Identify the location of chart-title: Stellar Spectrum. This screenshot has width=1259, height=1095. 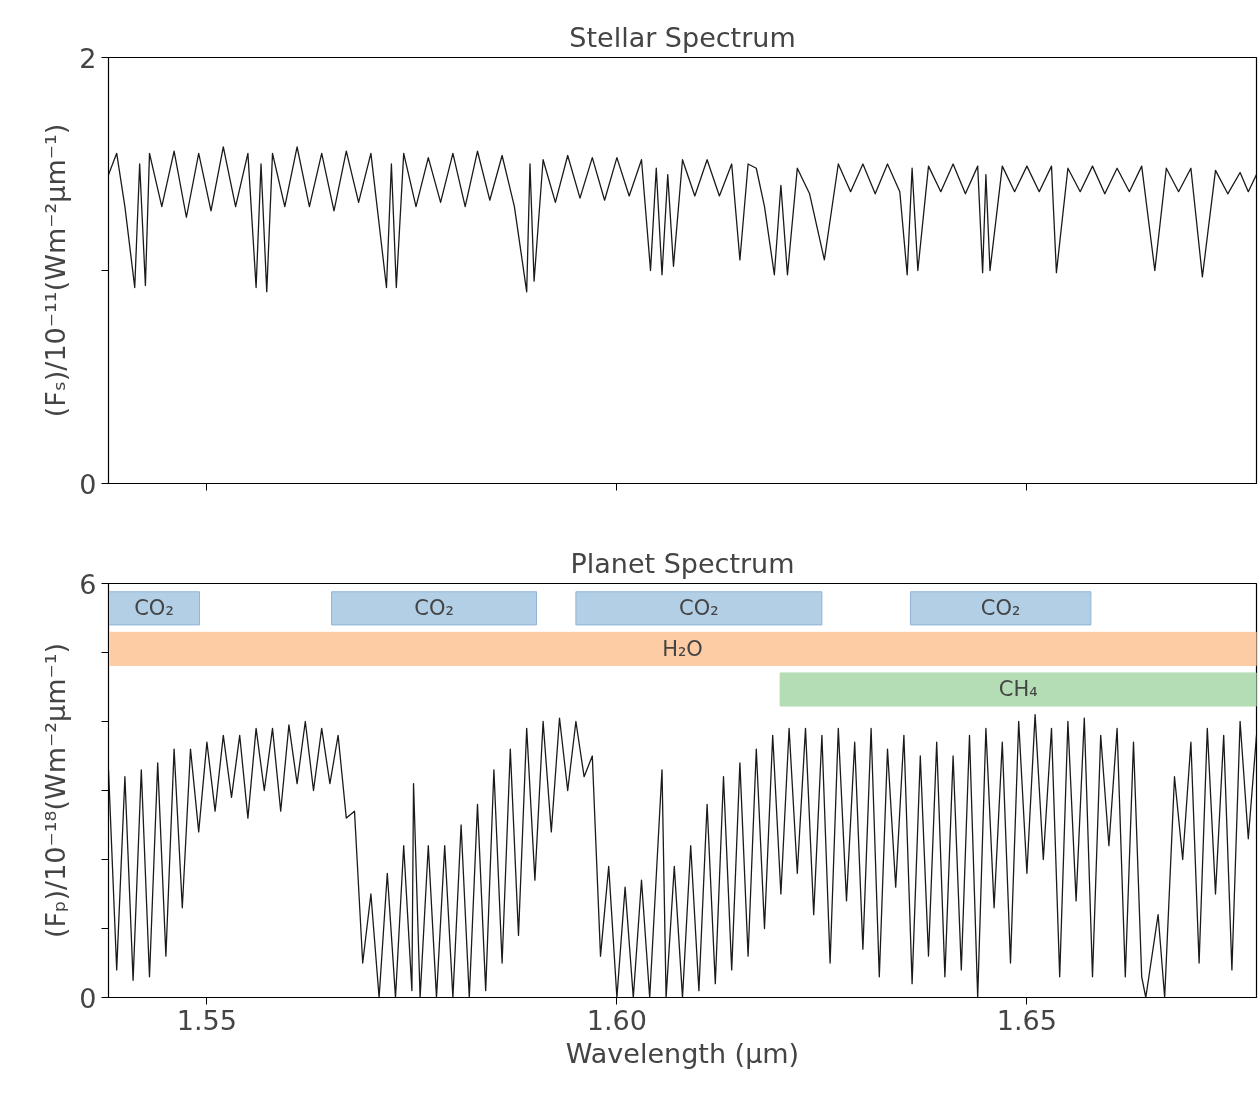
(682, 37).